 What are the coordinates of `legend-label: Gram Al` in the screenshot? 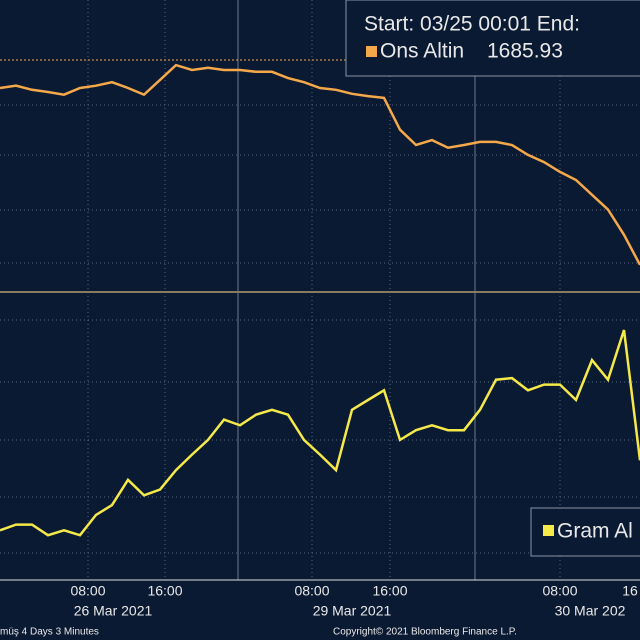 It's located at (595, 531).